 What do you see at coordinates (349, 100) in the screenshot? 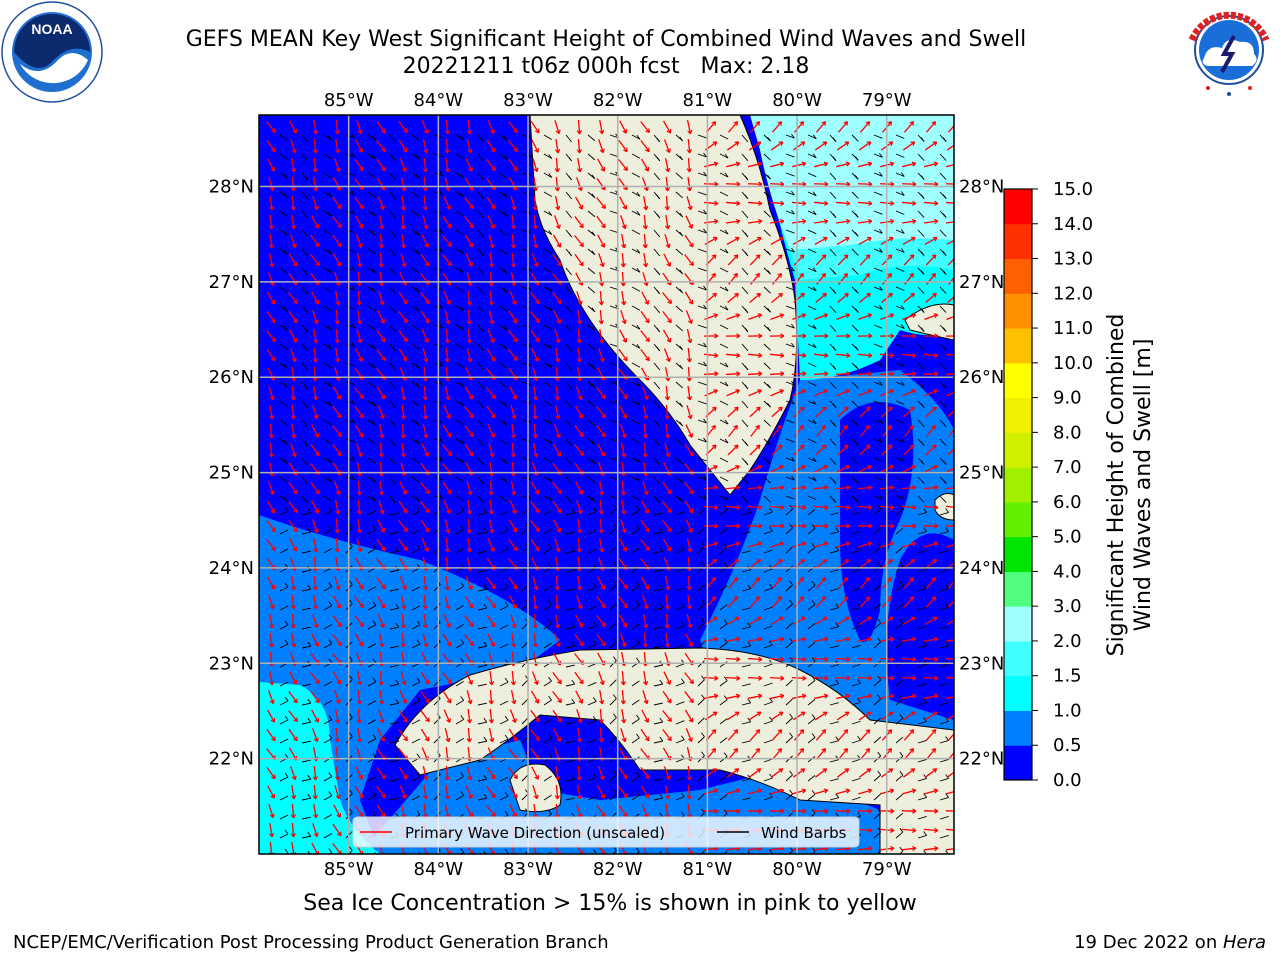
I see `lon-label-top-0: 85°W` at bounding box center [349, 100].